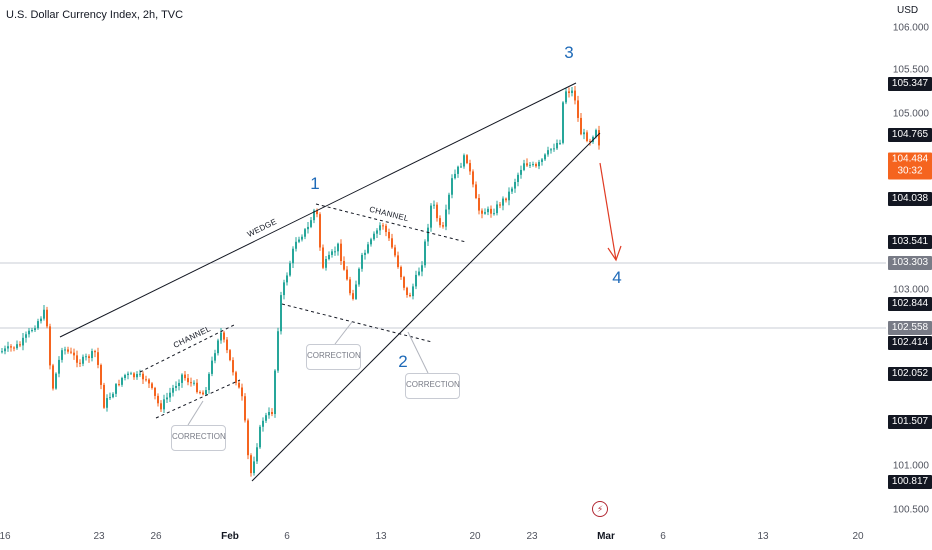 This screenshot has width=932, height=550. I want to click on time-tick: 20, so click(475, 536).